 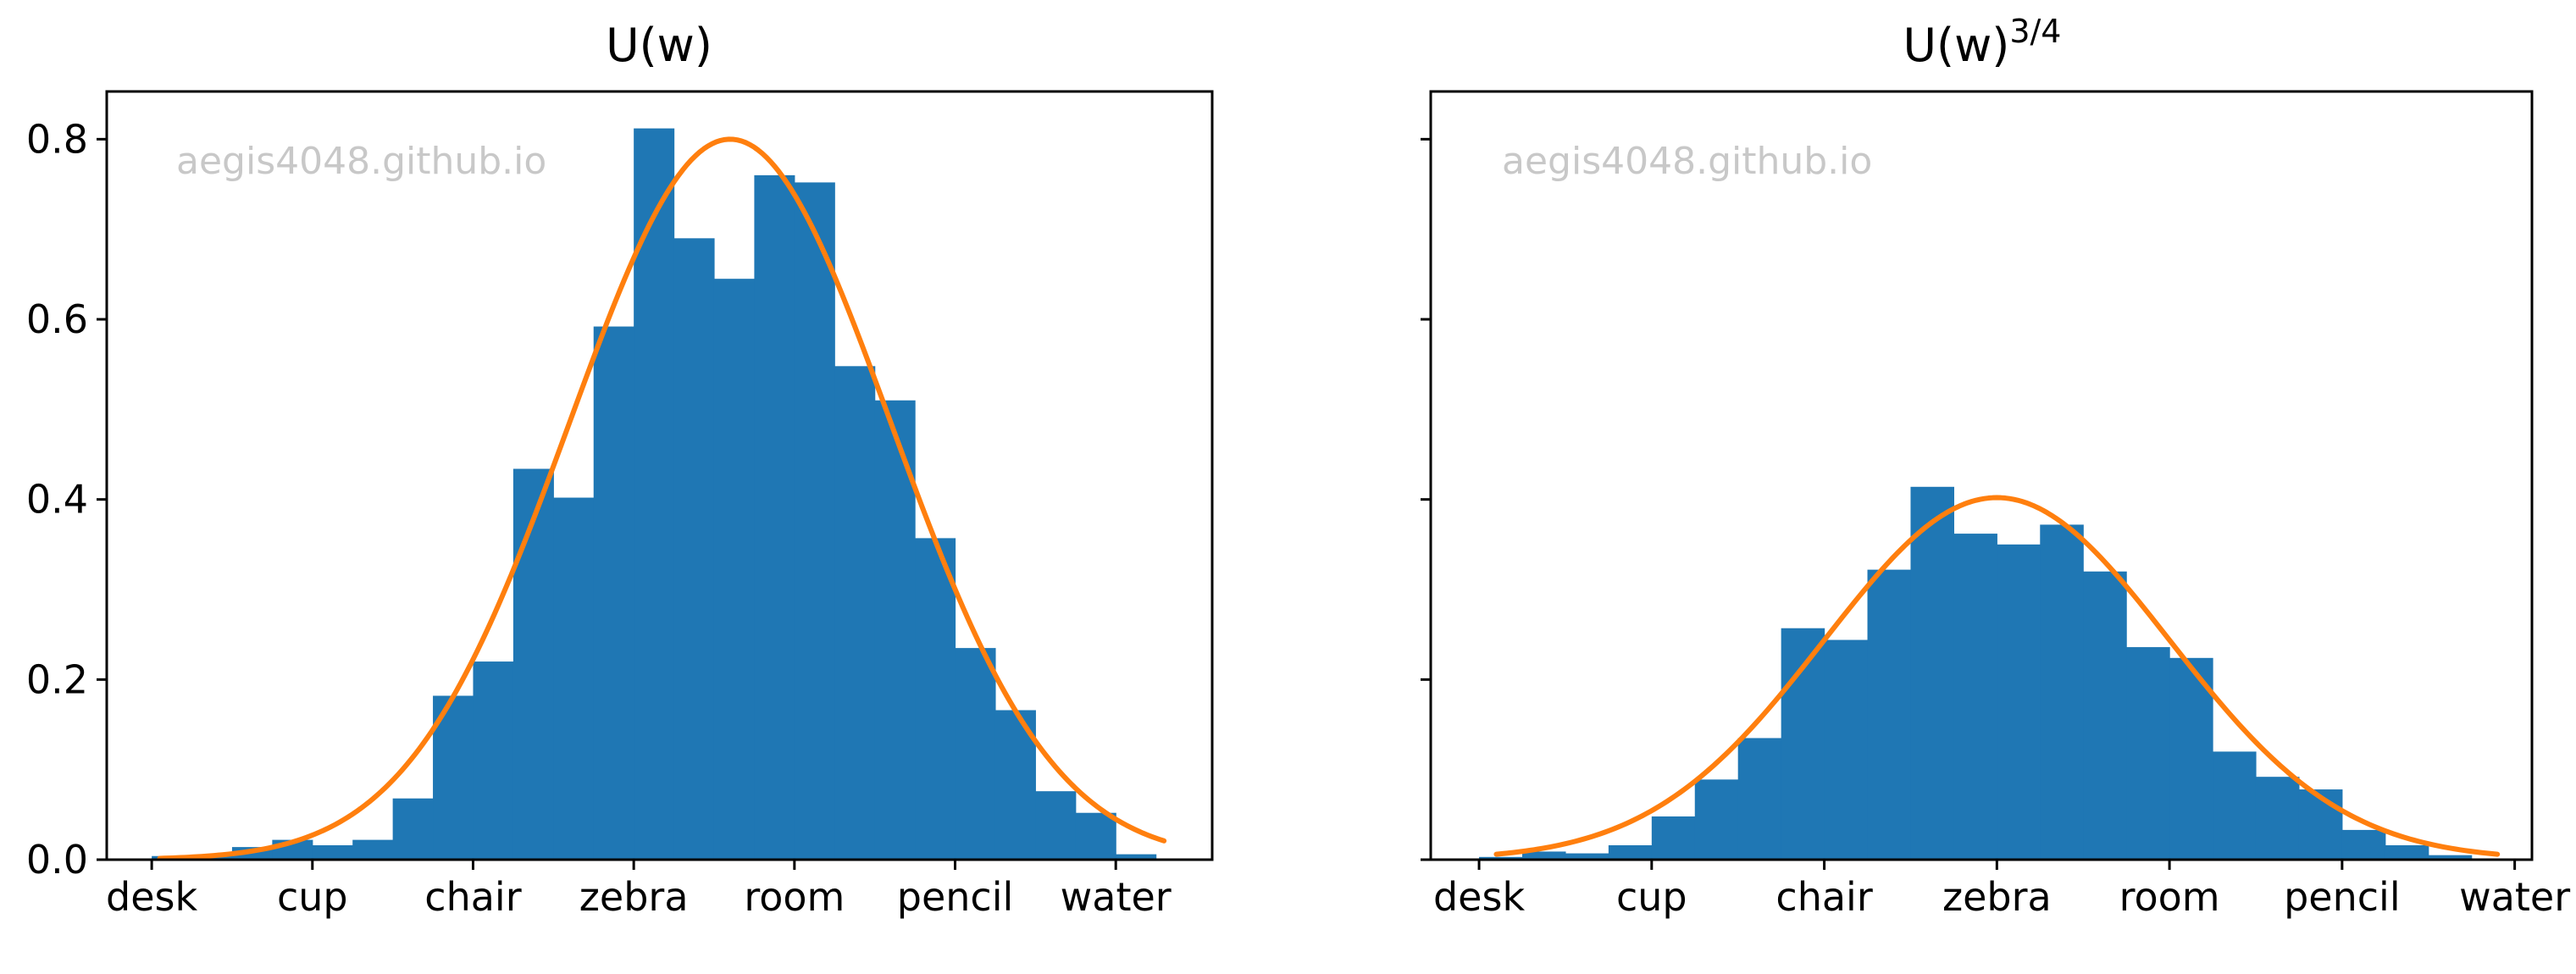 I want to click on right-chart-curve-layer, so click(x=1997, y=676).